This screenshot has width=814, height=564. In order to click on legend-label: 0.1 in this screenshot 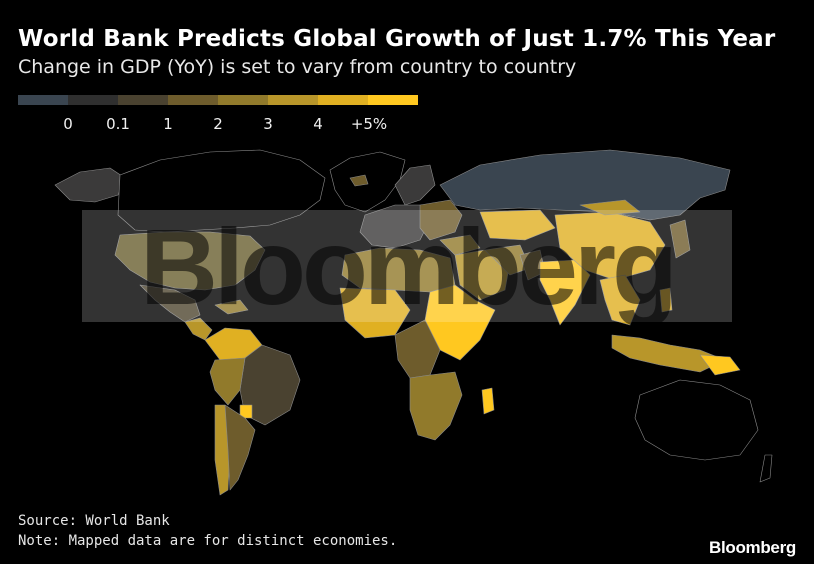, I will do `click(118, 124)`.